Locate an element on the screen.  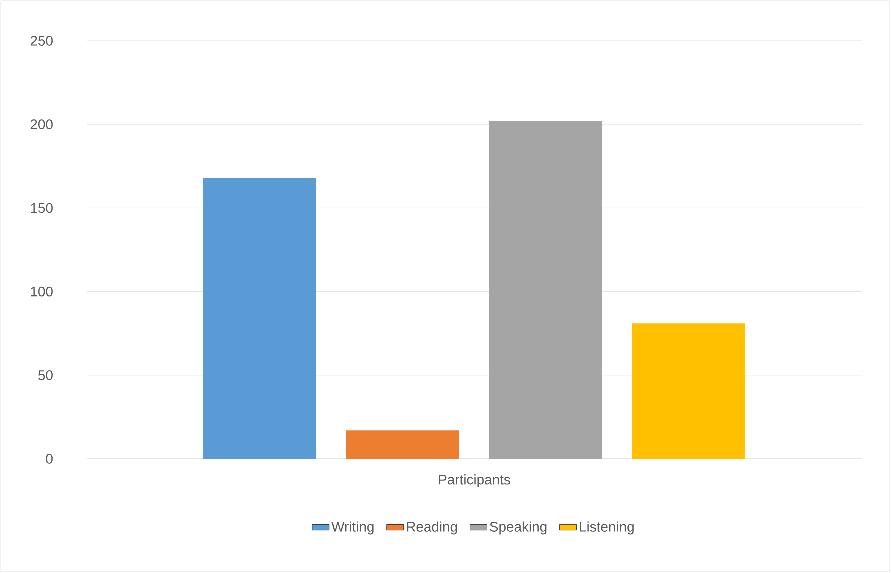
legend-label: Writing is located at coordinates (353, 528).